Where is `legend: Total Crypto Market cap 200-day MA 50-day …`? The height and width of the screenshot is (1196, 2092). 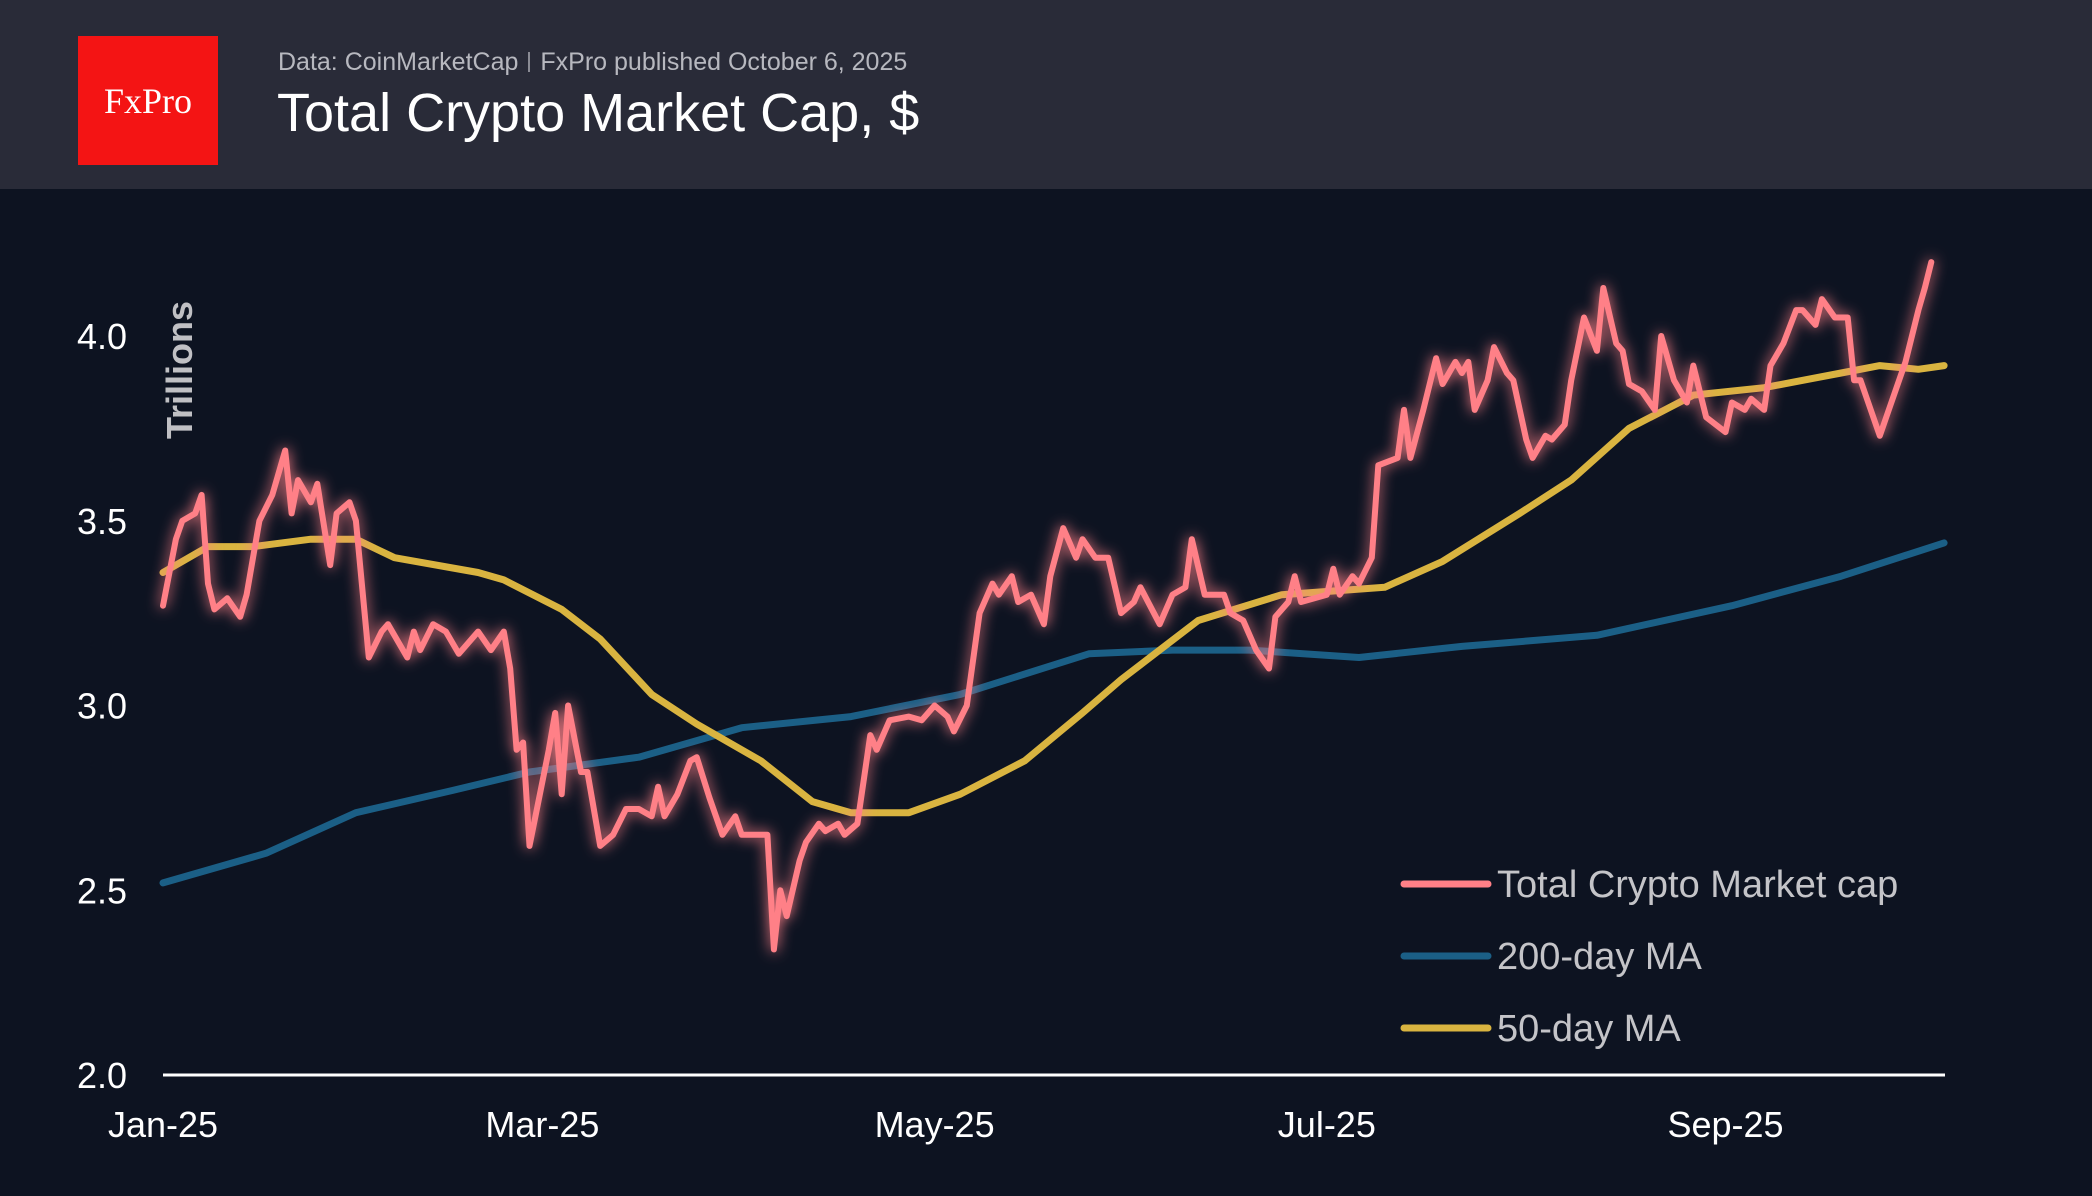
legend: Total Crypto Market cap 200-day MA 50-day … is located at coordinates (1649, 957).